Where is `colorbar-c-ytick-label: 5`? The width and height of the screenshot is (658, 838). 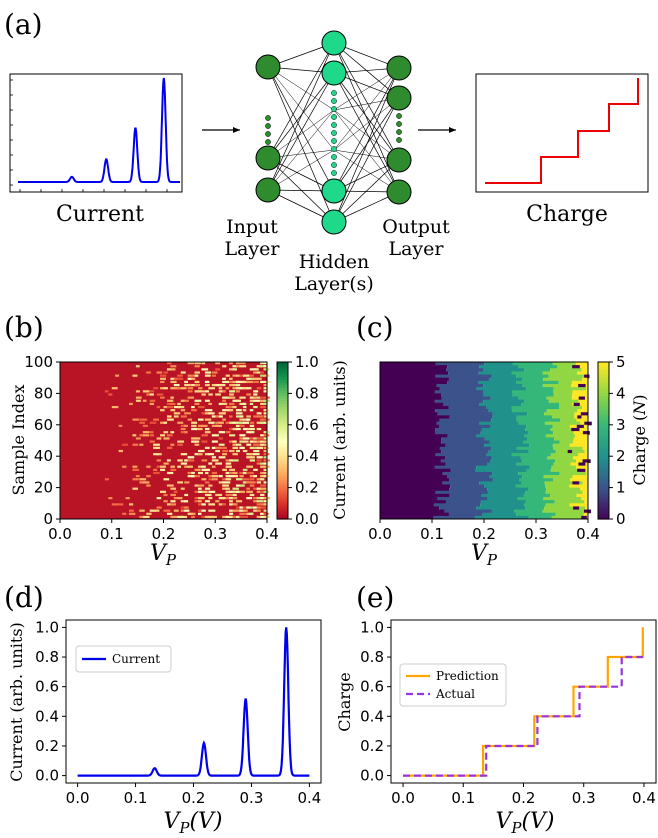
colorbar-c-ytick-label: 5 is located at coordinates (621, 362).